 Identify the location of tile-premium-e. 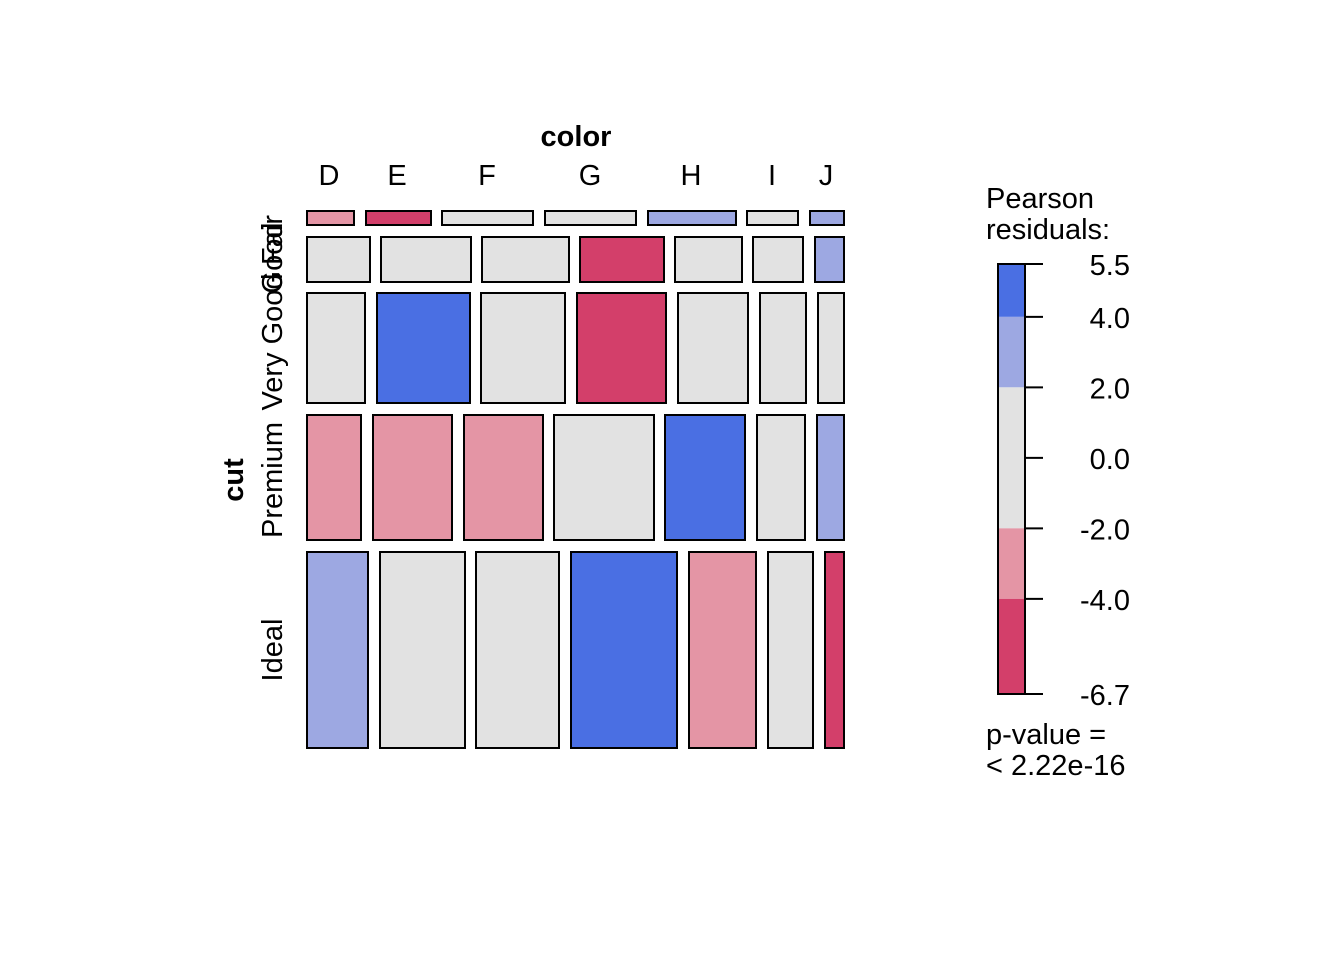
(412, 477).